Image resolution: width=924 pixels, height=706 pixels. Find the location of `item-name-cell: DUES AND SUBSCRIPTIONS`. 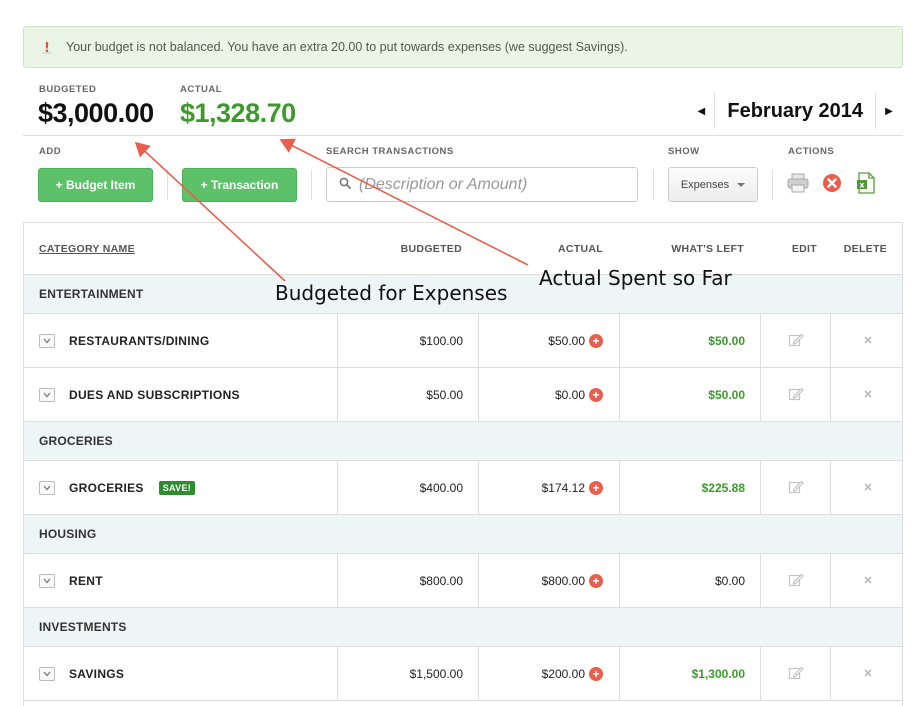

item-name-cell: DUES AND SUBSCRIPTIONS is located at coordinates (139, 395).